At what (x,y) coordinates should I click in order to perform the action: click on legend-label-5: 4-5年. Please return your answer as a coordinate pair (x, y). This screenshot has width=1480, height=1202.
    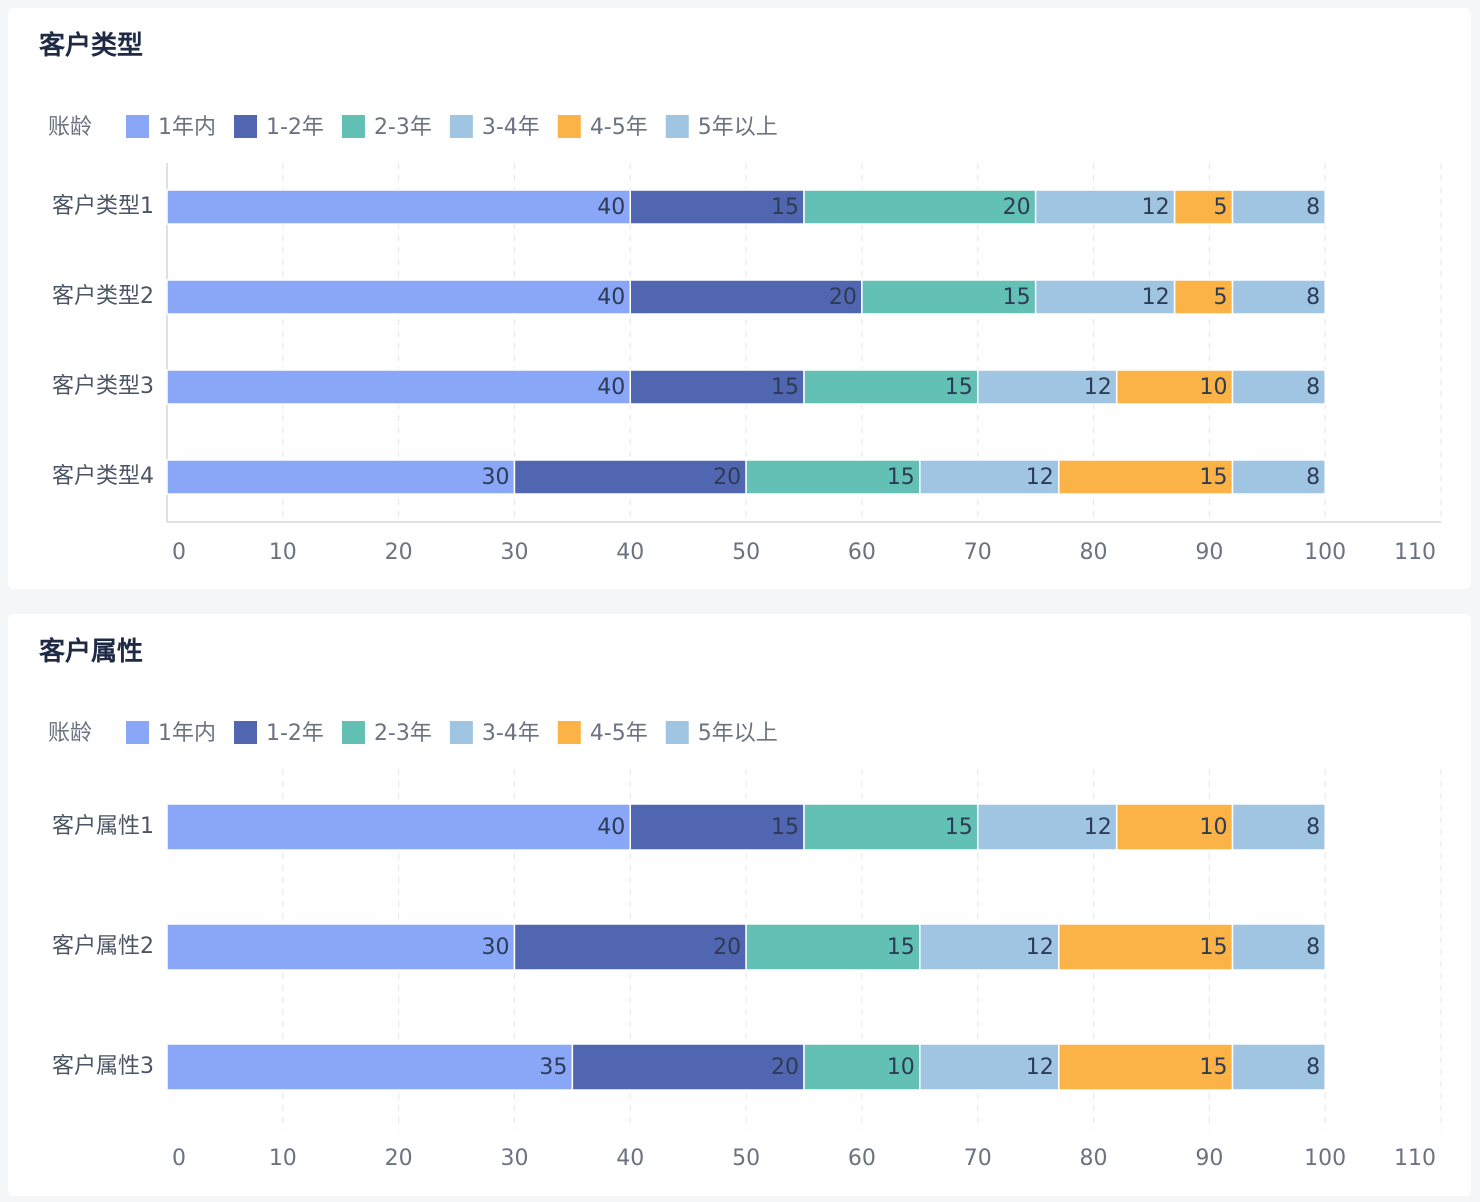
    Looking at the image, I should click on (619, 127).